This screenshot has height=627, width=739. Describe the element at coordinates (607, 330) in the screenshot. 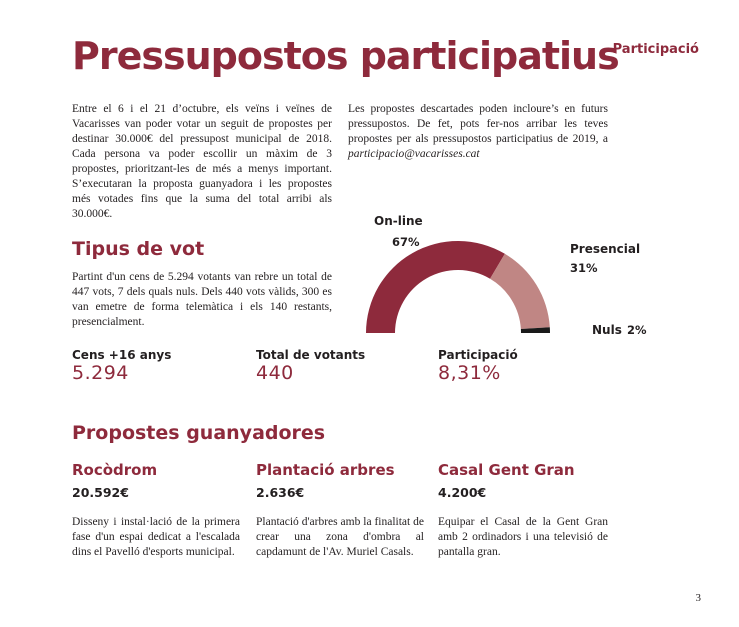

I see `chart-label-nuls: Nuls` at that location.